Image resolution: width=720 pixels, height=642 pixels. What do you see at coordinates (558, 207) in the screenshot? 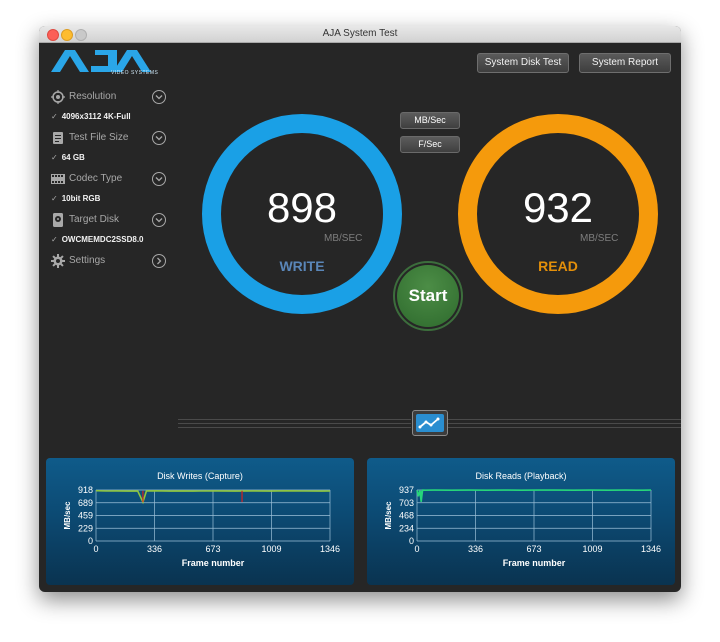
I see `read-speed-value: 932` at bounding box center [558, 207].